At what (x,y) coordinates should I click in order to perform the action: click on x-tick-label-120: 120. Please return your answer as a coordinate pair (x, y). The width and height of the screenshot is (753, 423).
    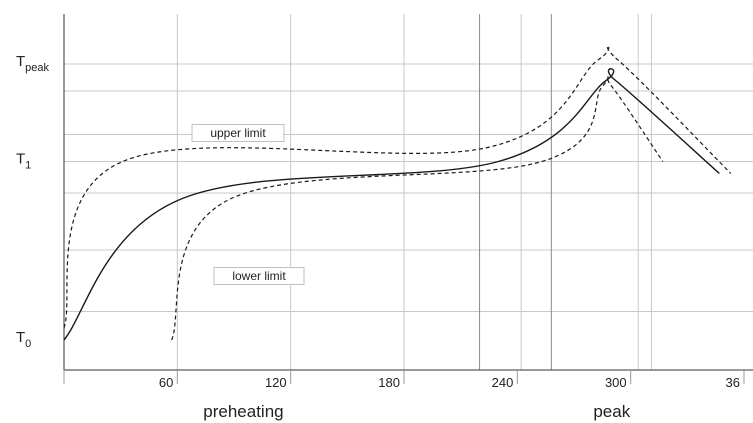
    Looking at the image, I should click on (276, 382).